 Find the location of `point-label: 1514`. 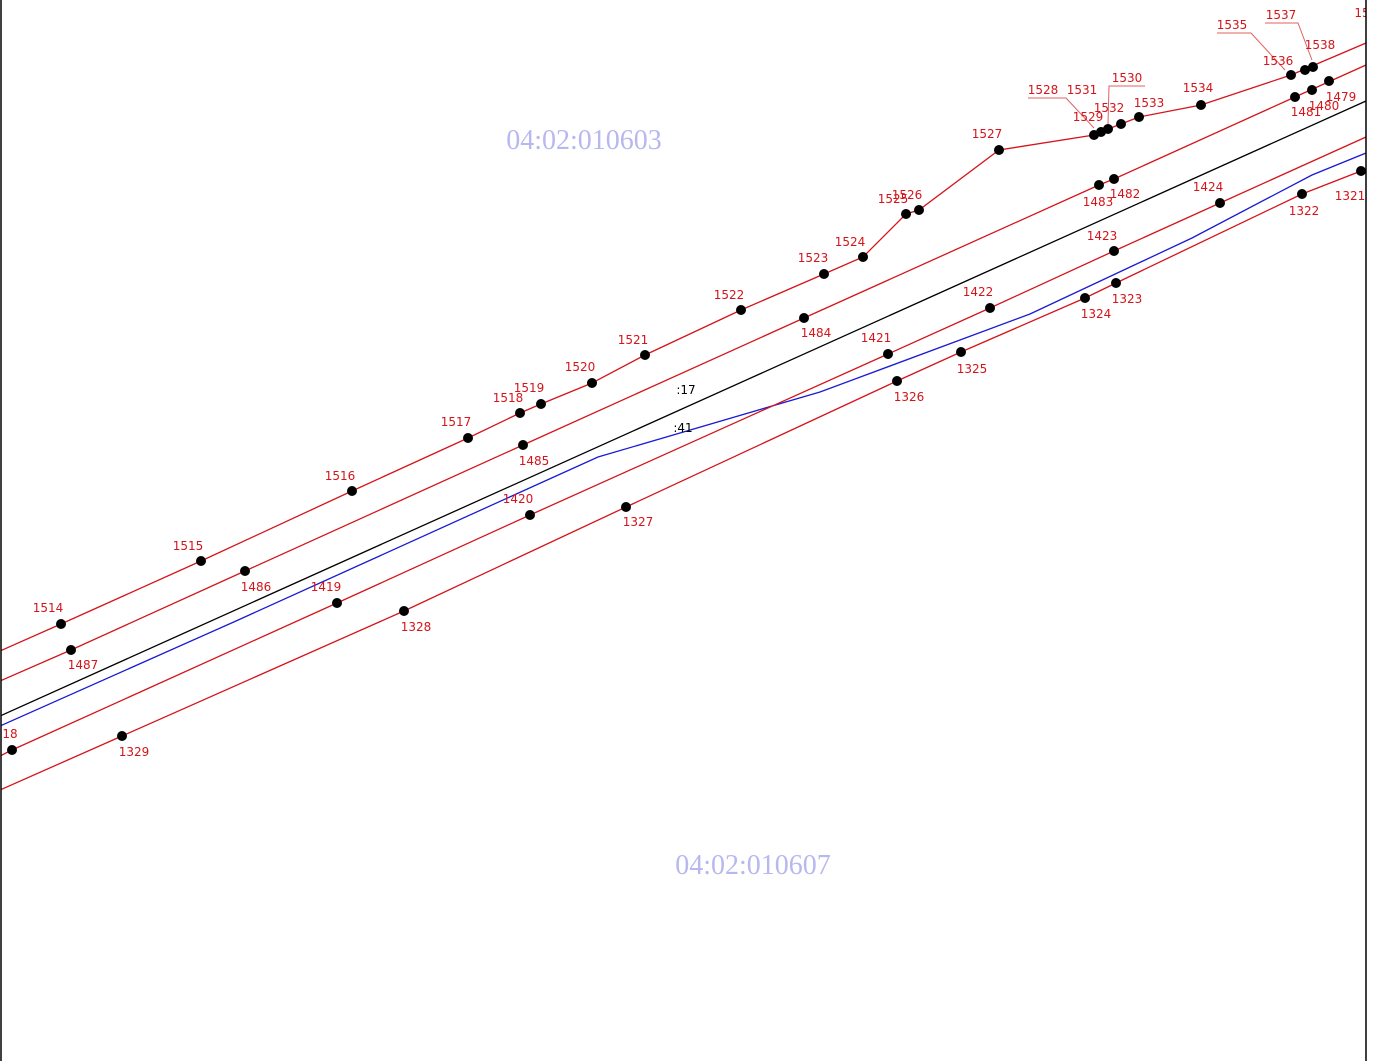

point-label: 1514 is located at coordinates (48, 608).